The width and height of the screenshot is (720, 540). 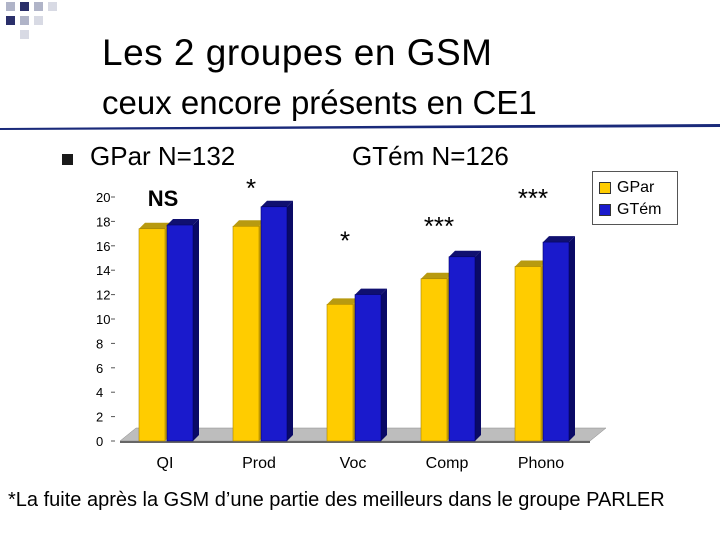 I want to click on y-tick-label: 6, so click(x=99, y=368).